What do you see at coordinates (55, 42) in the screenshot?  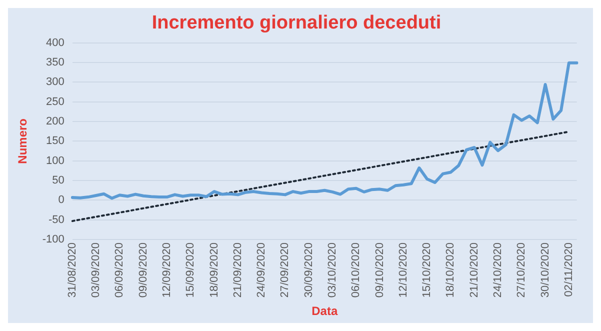 I see `y-tick-label: 400` at bounding box center [55, 42].